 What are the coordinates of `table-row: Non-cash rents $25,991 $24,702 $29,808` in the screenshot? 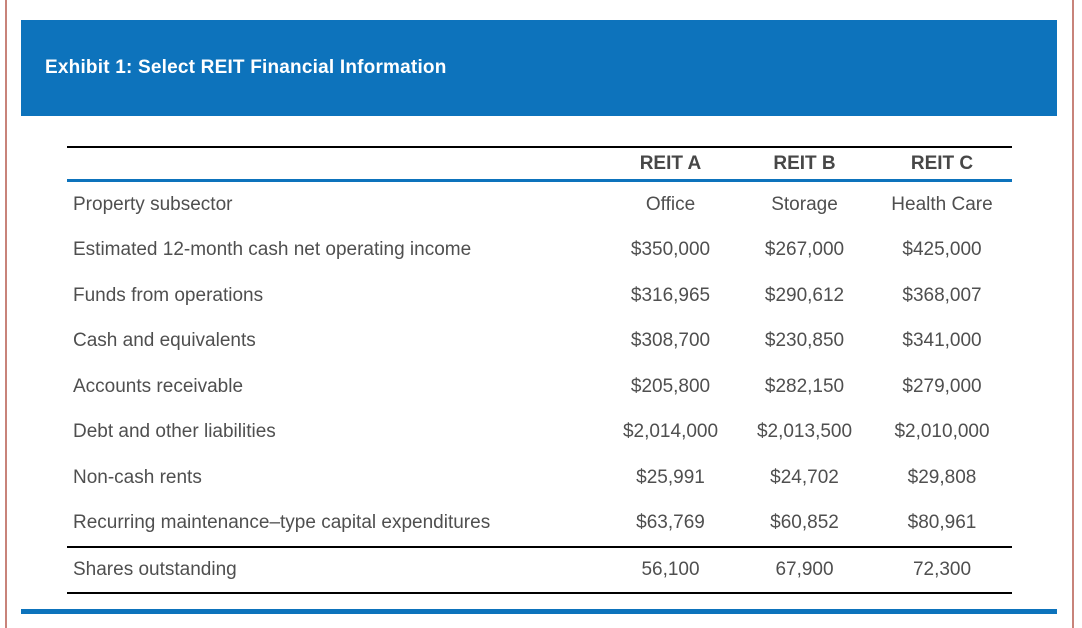 It's located at (539, 478).